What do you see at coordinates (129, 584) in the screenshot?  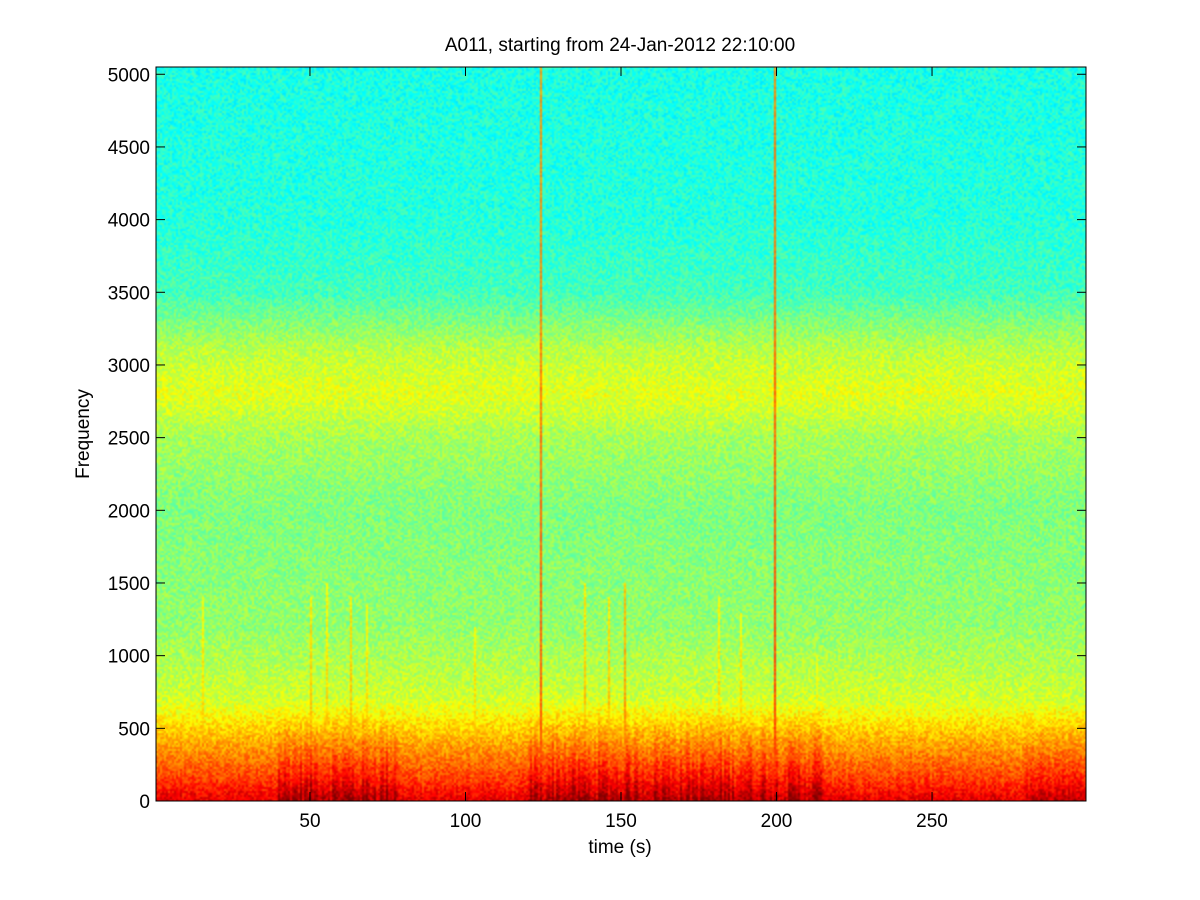 I see `y-tick-label: 1500` at bounding box center [129, 584].